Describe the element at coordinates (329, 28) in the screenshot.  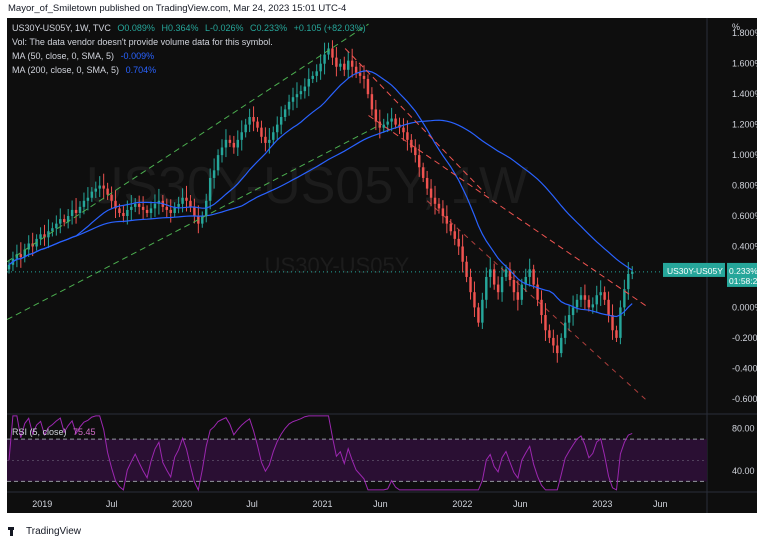
I see `change-value: +0.105 (+82.03%)` at that location.